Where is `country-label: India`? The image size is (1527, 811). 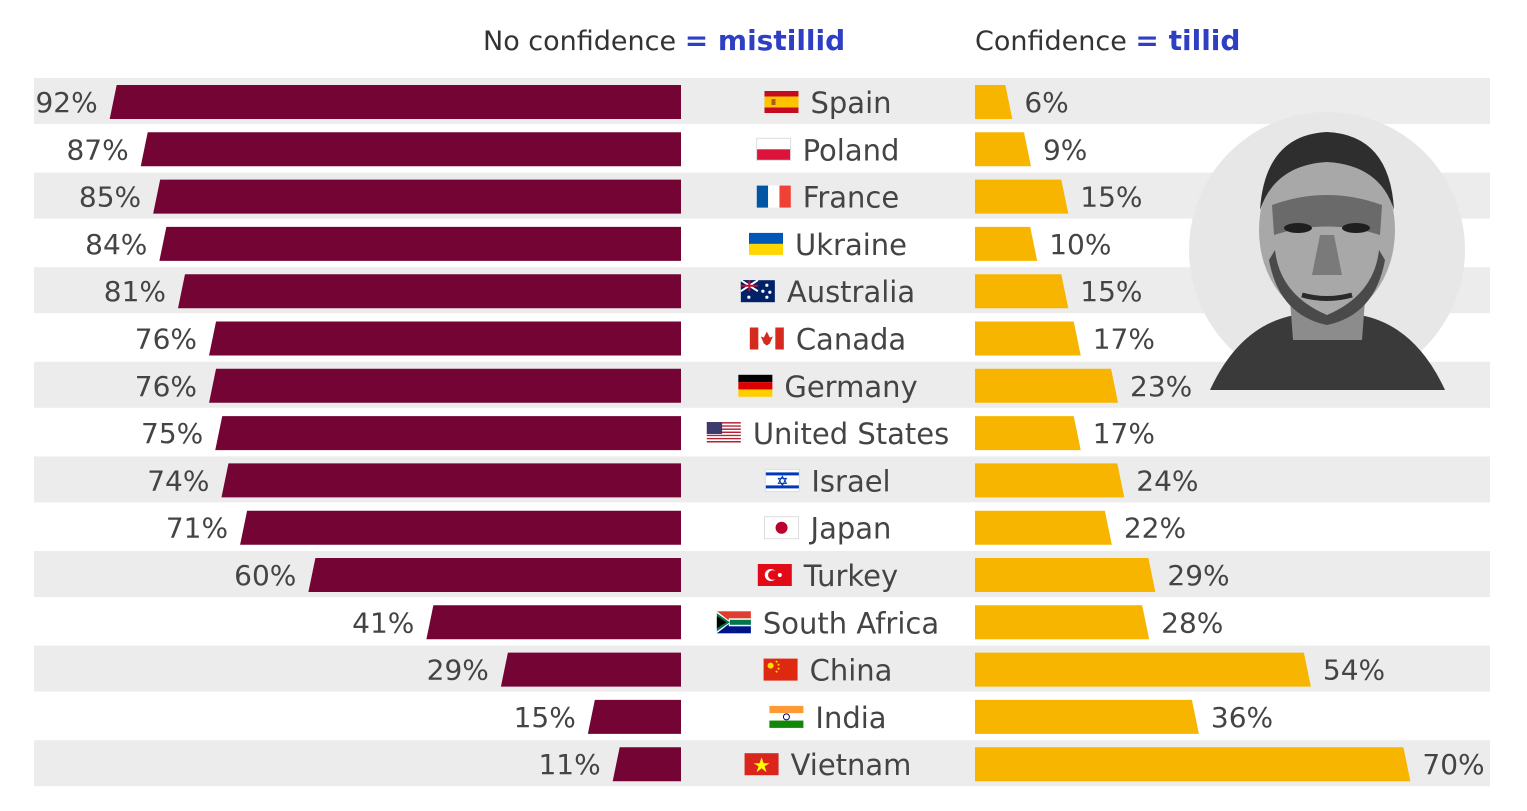
country-label: India is located at coordinates (850, 718).